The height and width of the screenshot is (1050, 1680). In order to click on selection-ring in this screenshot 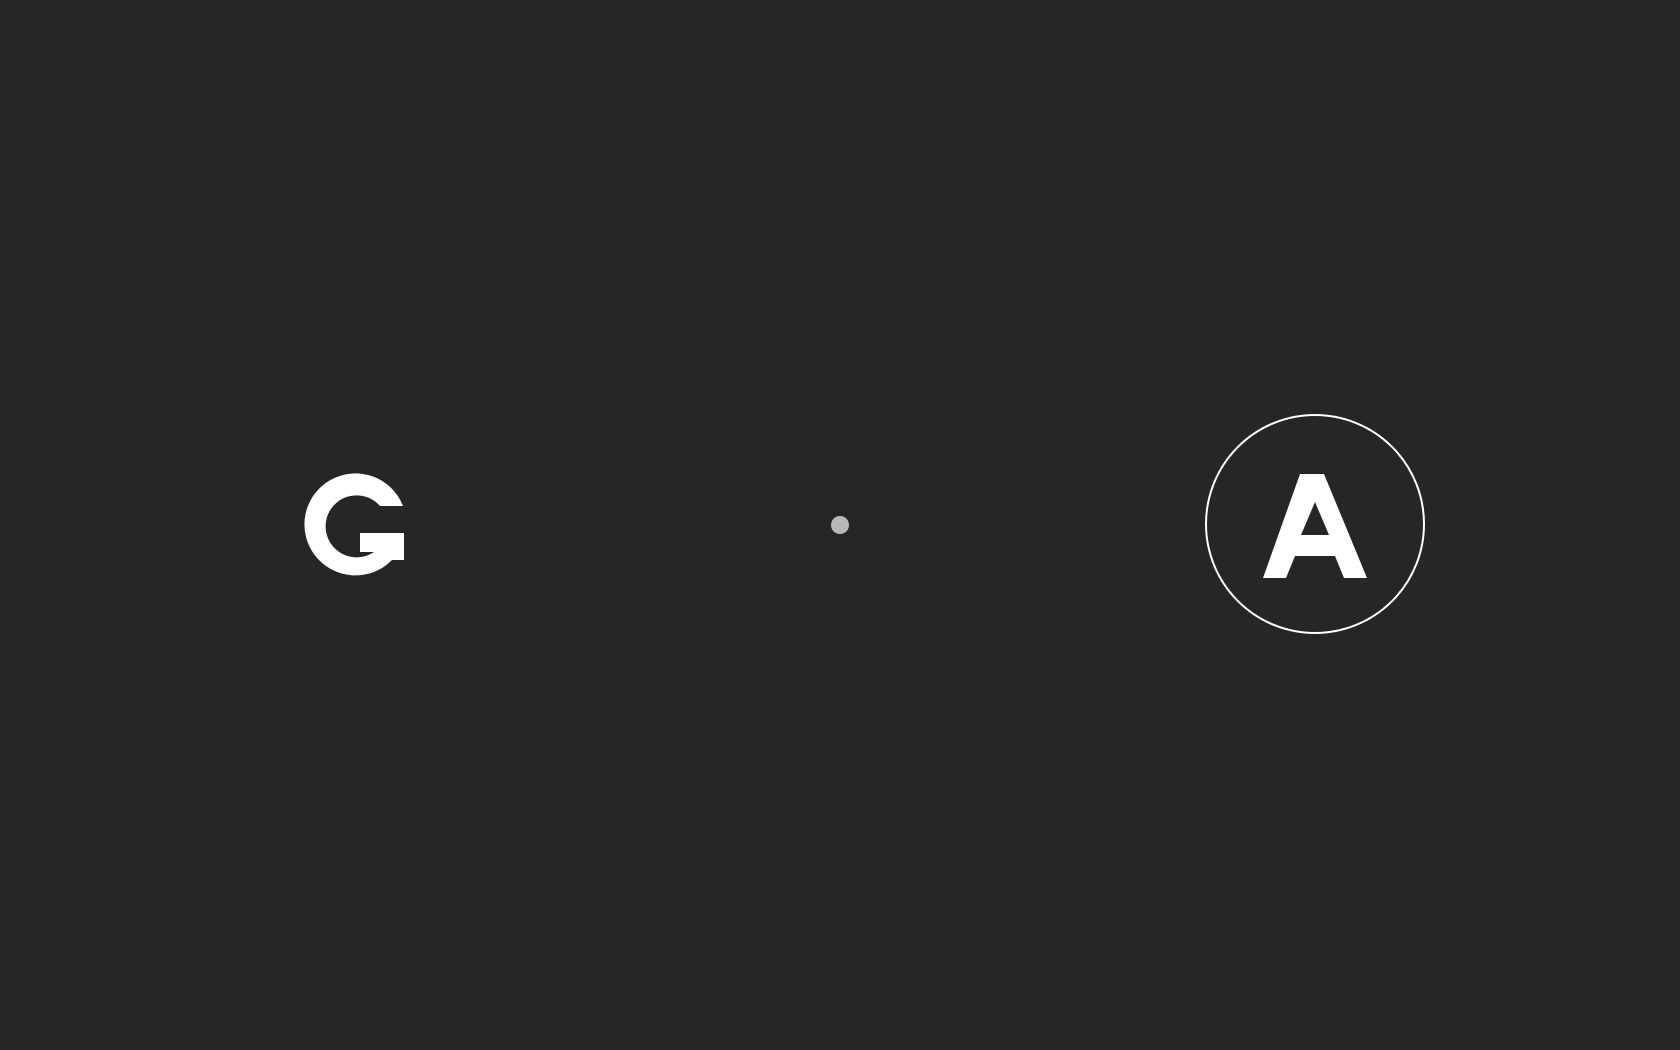, I will do `click(1315, 524)`.